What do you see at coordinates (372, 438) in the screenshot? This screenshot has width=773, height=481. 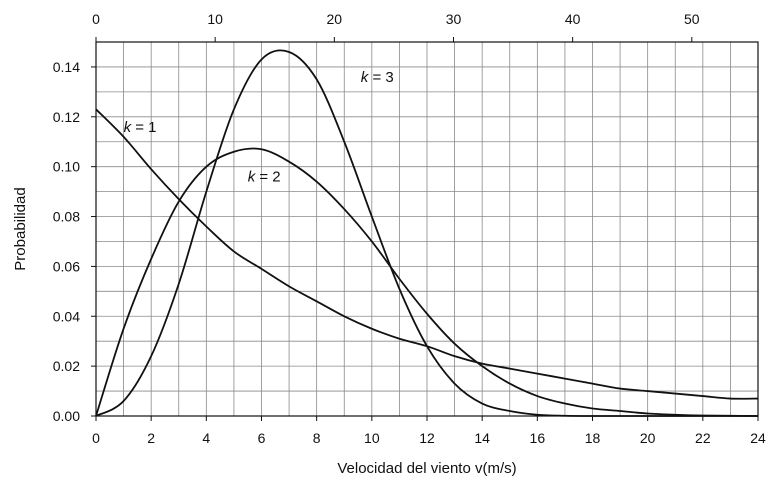 I see `x-tick-label: 10` at bounding box center [372, 438].